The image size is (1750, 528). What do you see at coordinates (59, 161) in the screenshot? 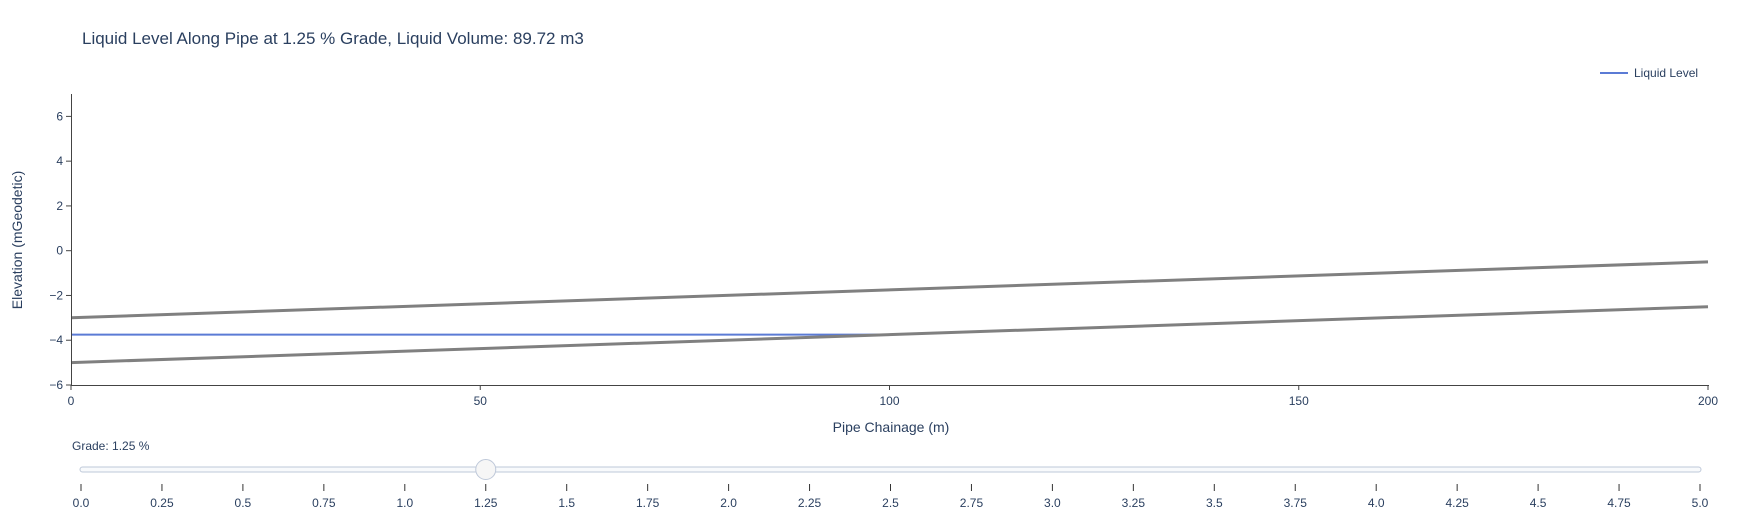
I see `y-tick-label: 4` at bounding box center [59, 161].